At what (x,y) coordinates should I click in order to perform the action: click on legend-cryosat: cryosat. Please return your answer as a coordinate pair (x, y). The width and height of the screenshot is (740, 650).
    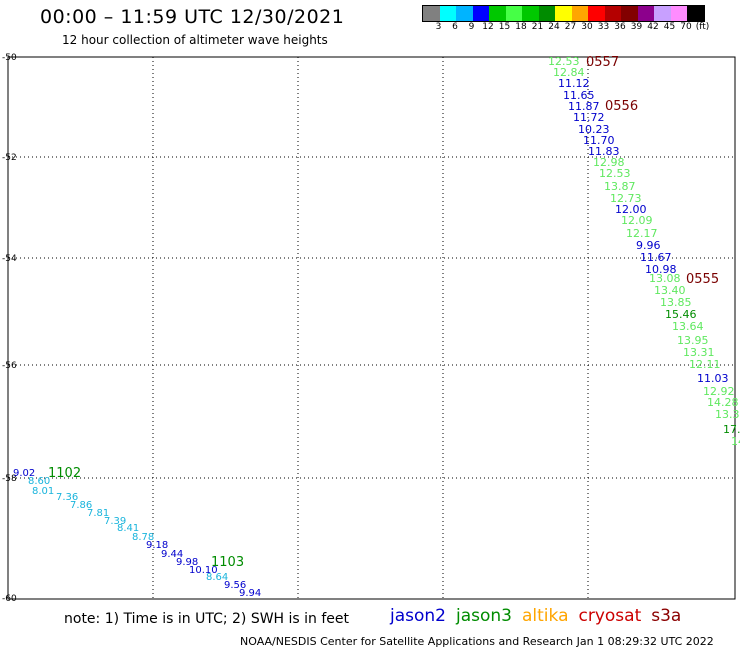
    Looking at the image, I should click on (610, 616).